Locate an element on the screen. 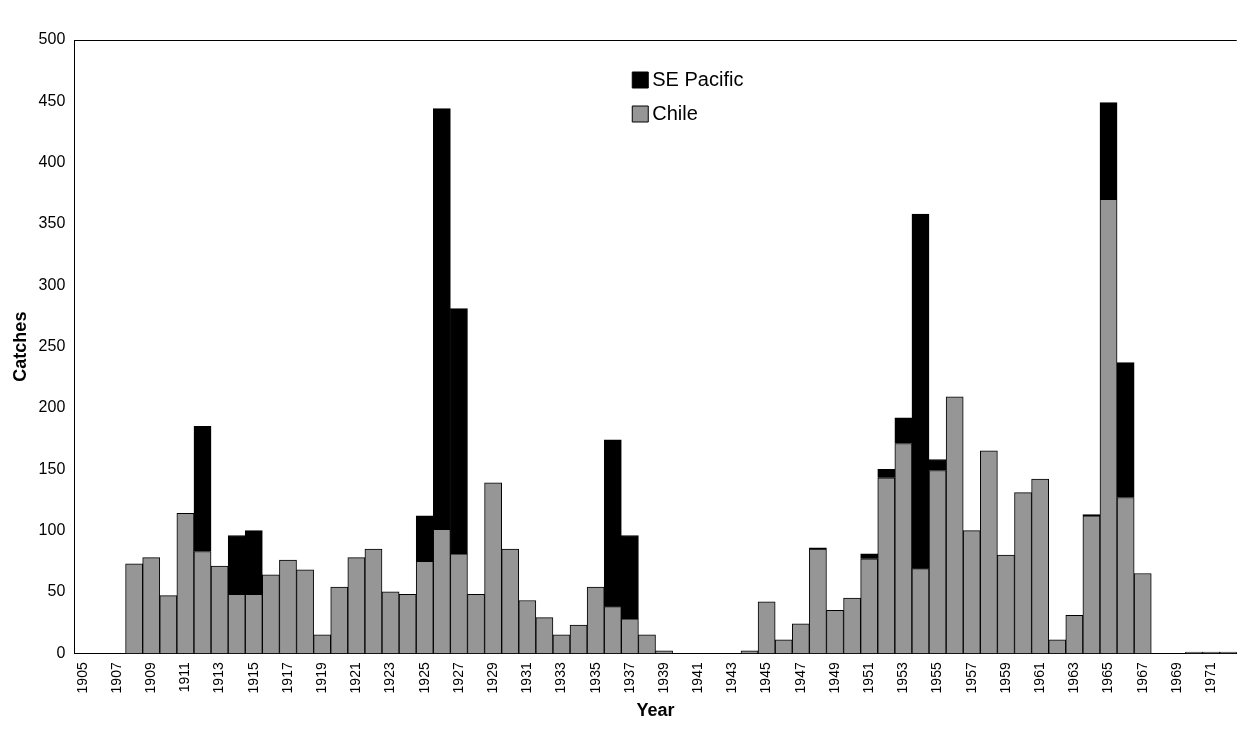 The width and height of the screenshot is (1248, 730). x-tick-label: 1913 is located at coordinates (218, 678).